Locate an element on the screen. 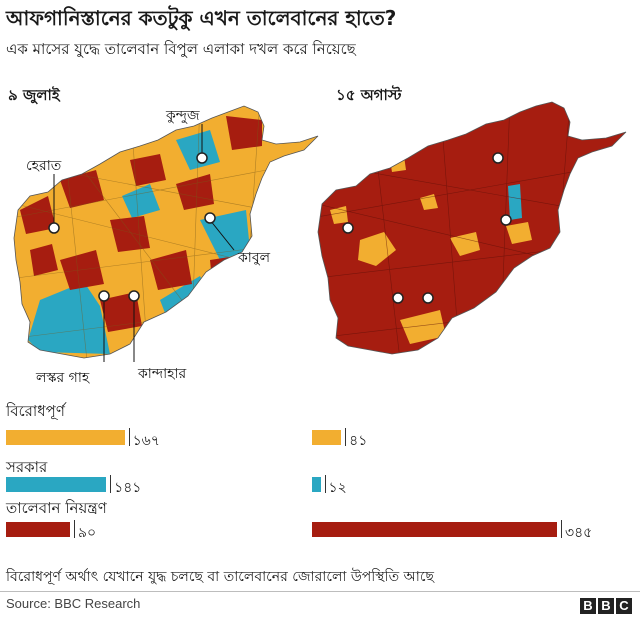  city-label-kandahar: কান্দাহার is located at coordinates (162, 374).